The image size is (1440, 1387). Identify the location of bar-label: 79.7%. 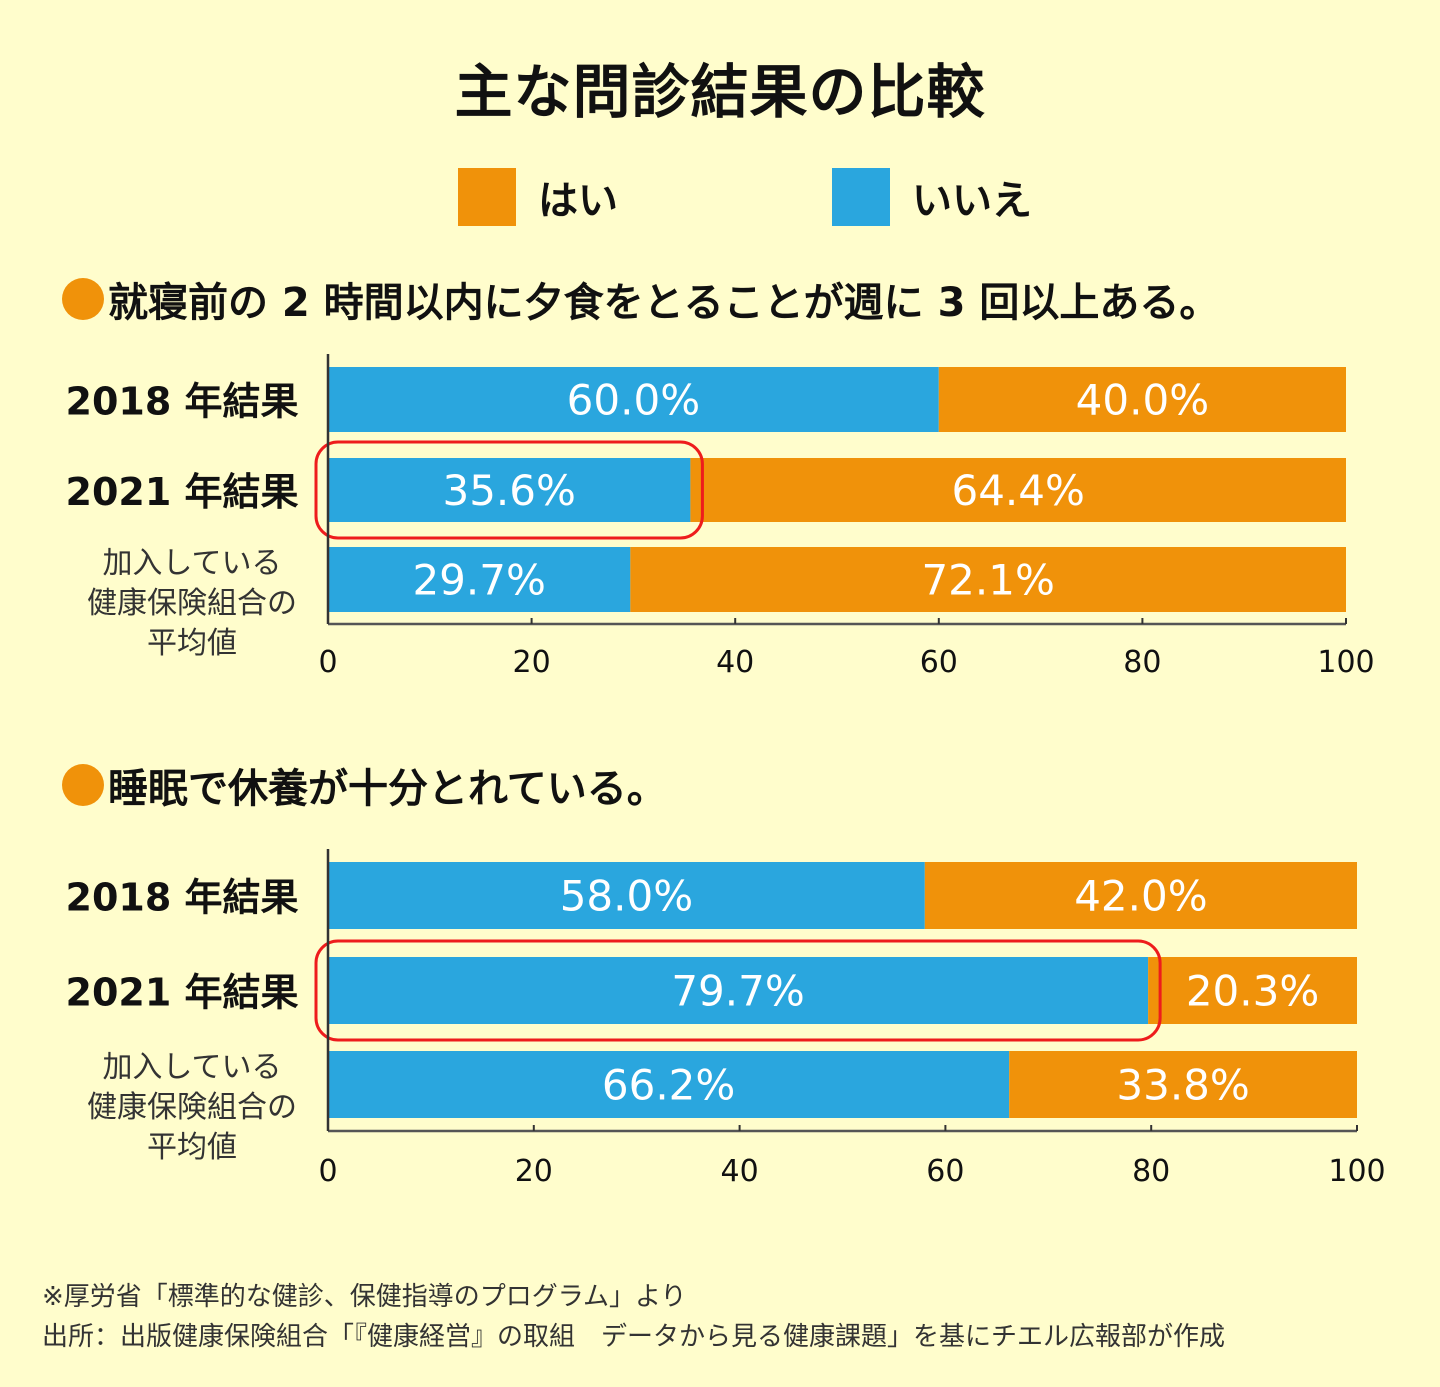
(737, 991).